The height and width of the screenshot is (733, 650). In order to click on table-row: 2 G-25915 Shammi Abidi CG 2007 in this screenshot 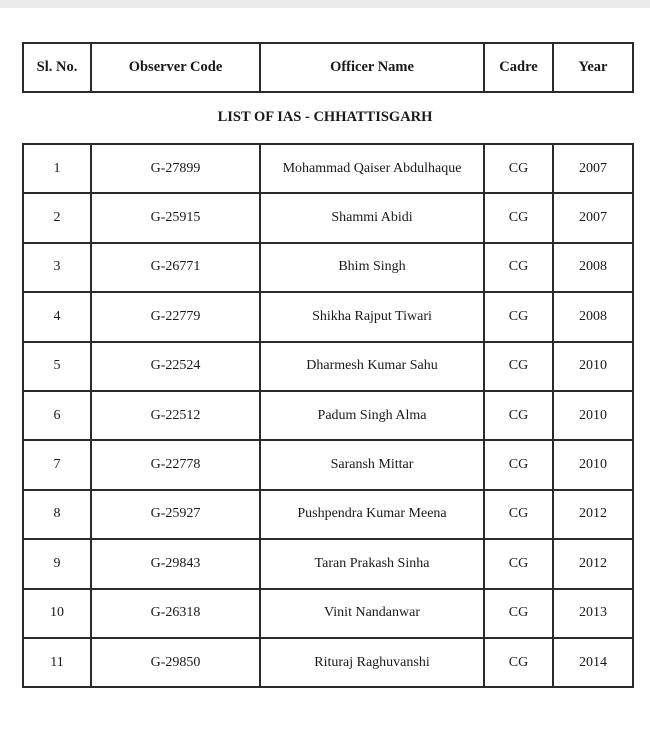, I will do `click(328, 218)`.